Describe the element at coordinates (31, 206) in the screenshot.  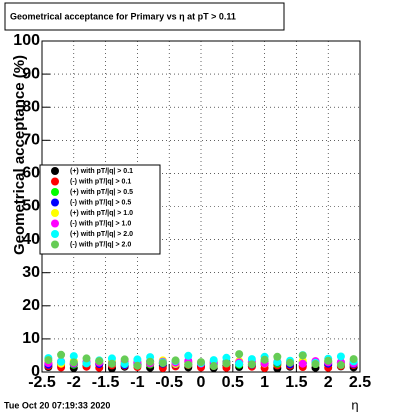
I see `y-tick-label: 50` at that location.